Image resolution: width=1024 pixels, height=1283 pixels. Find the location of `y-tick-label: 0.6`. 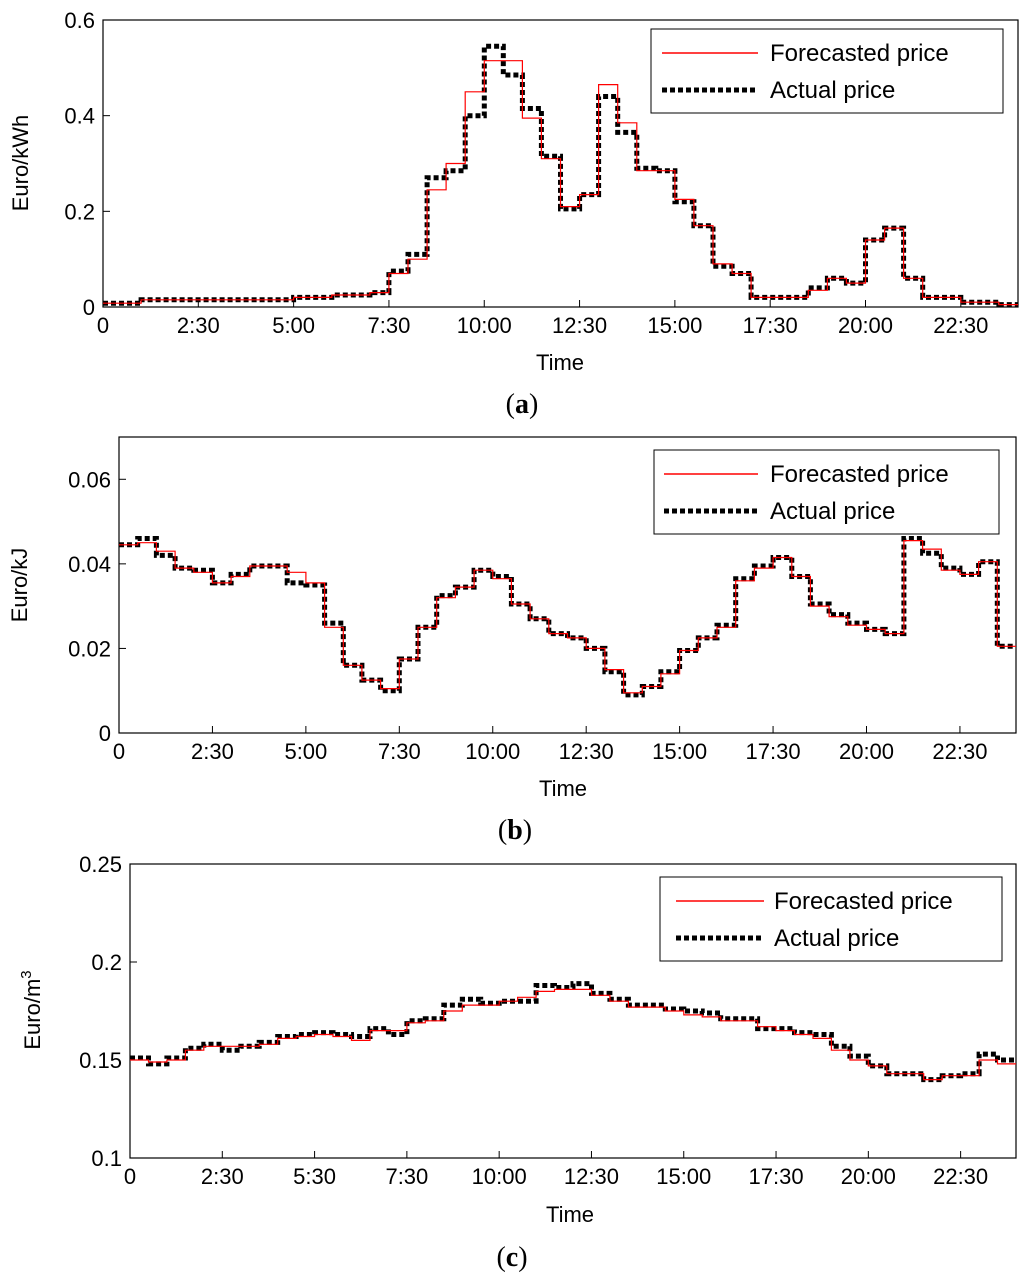

y-tick-label: 0.6 is located at coordinates (79, 20).